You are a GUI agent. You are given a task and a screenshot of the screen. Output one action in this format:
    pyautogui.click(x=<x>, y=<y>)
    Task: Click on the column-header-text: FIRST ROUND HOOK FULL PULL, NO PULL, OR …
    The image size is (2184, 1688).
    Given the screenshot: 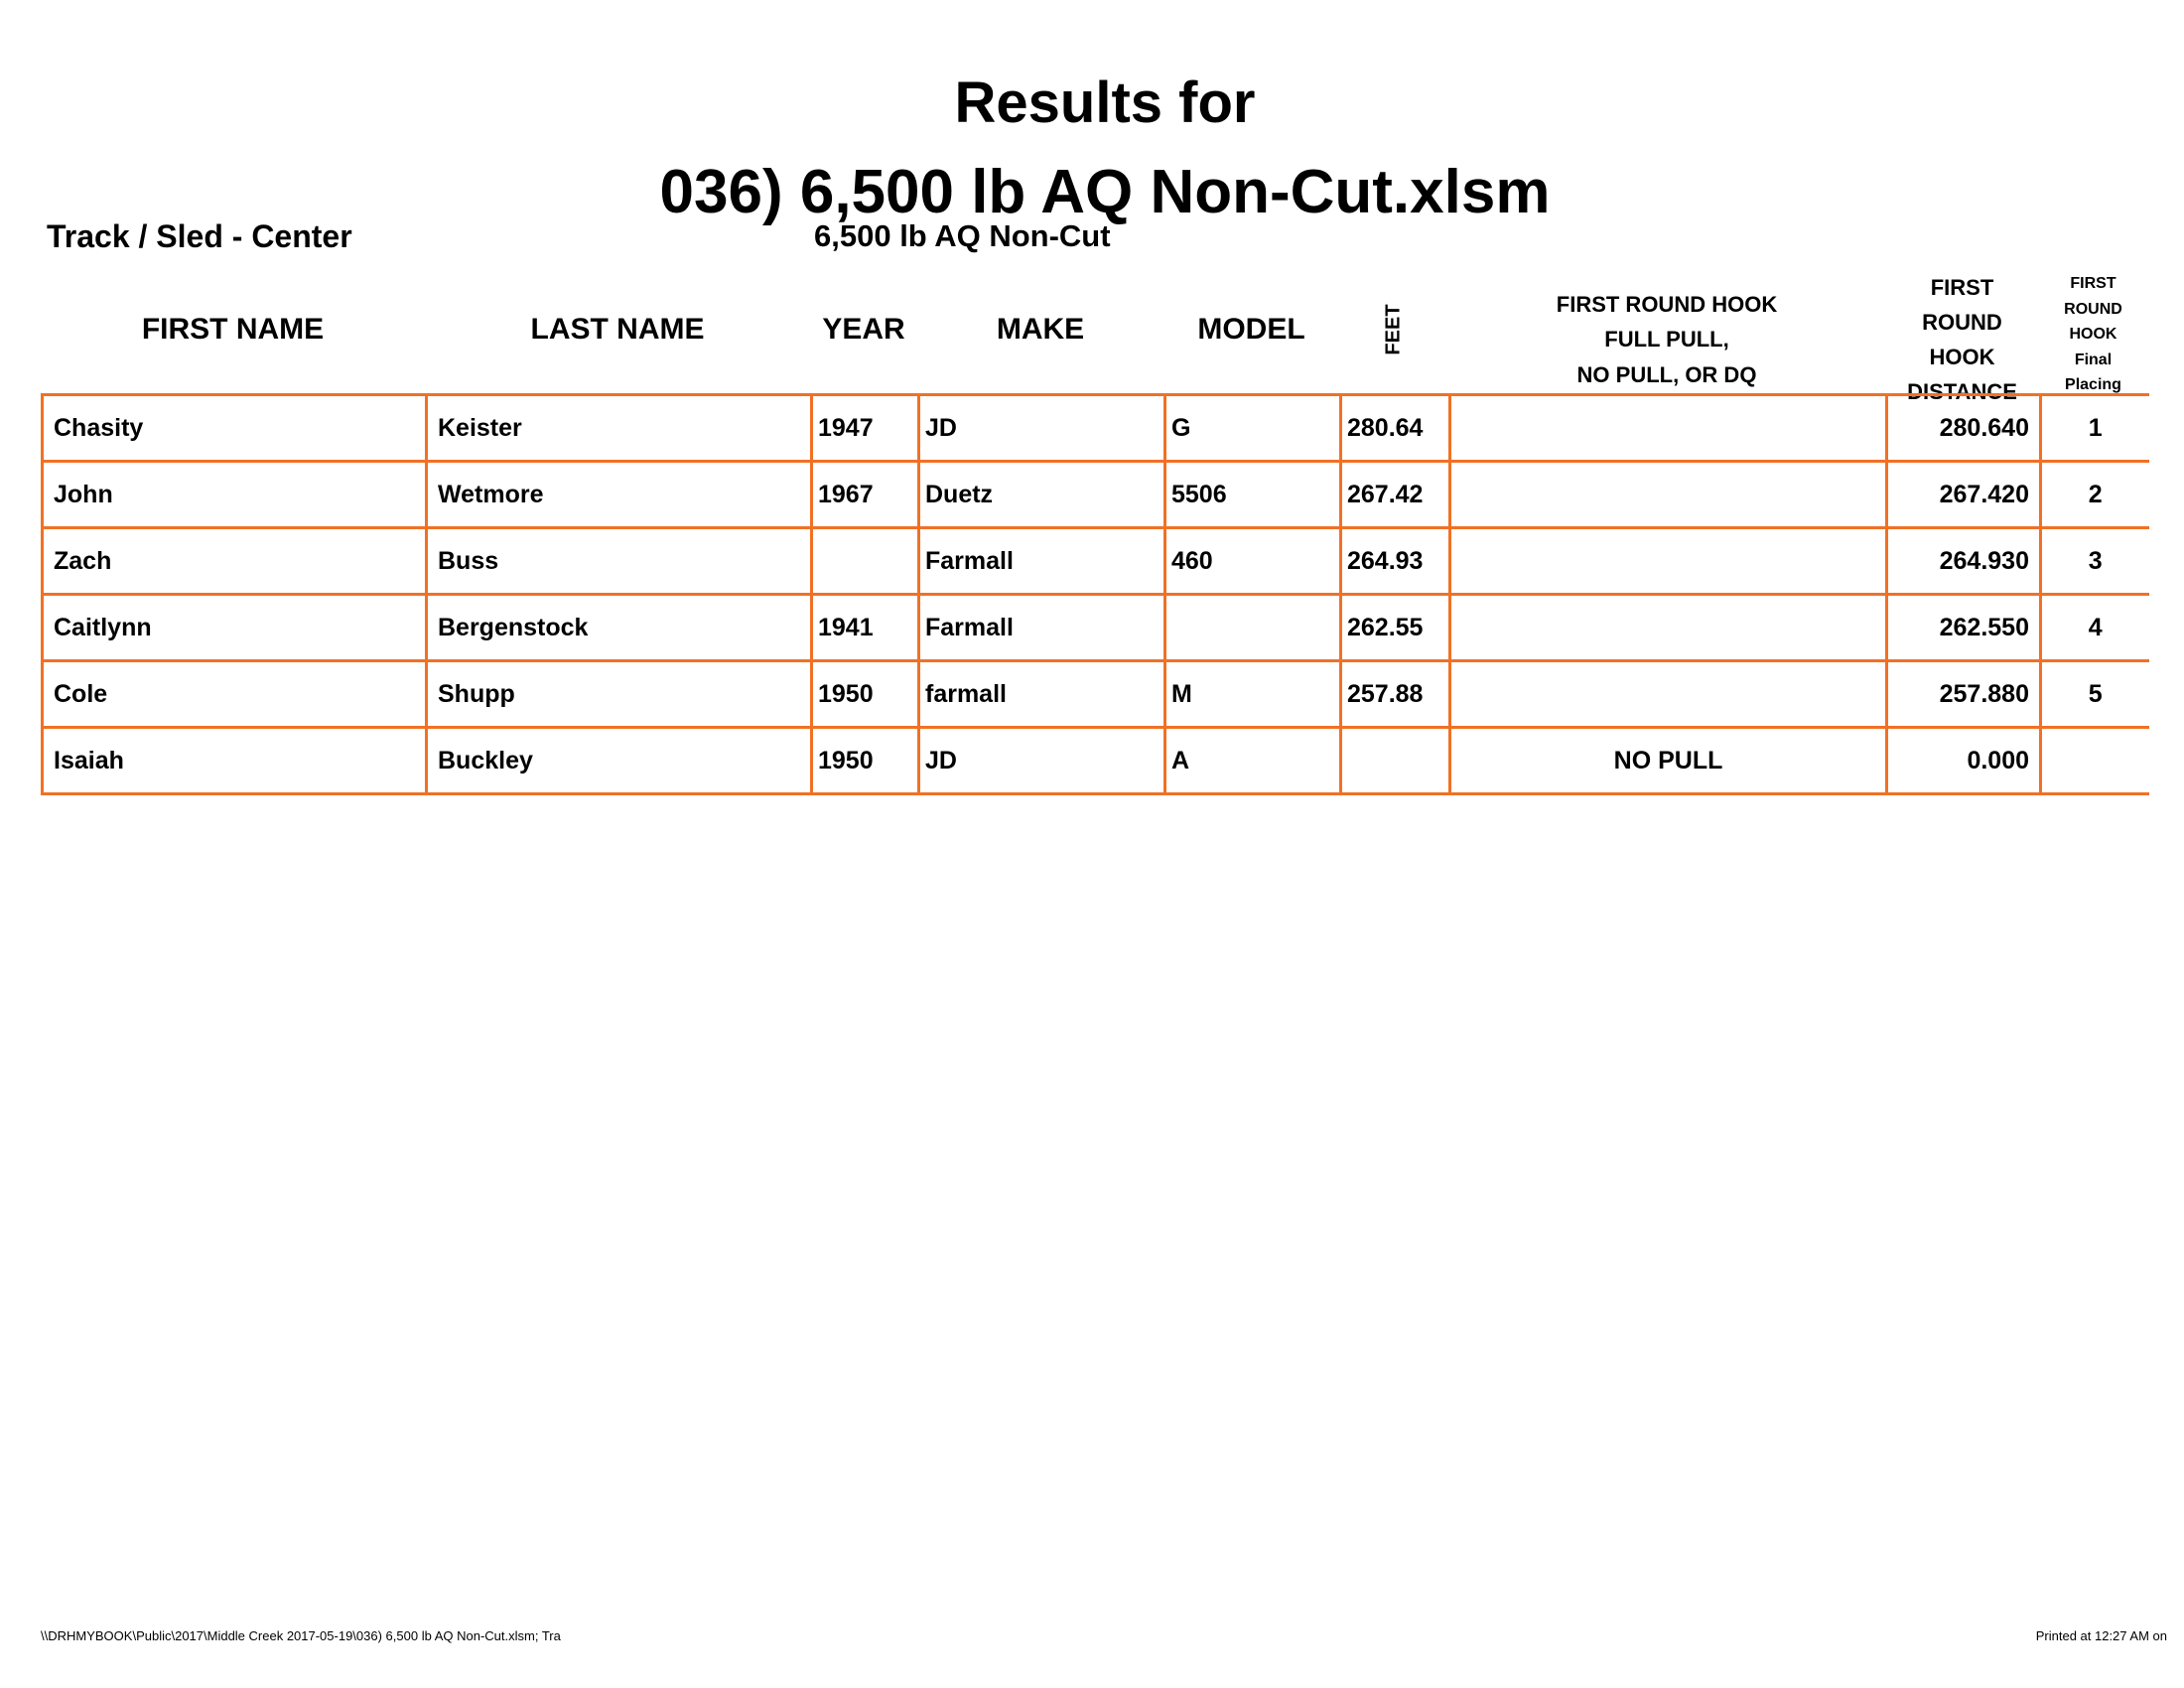 What is the action you would take?
    pyautogui.click(x=1667, y=339)
    